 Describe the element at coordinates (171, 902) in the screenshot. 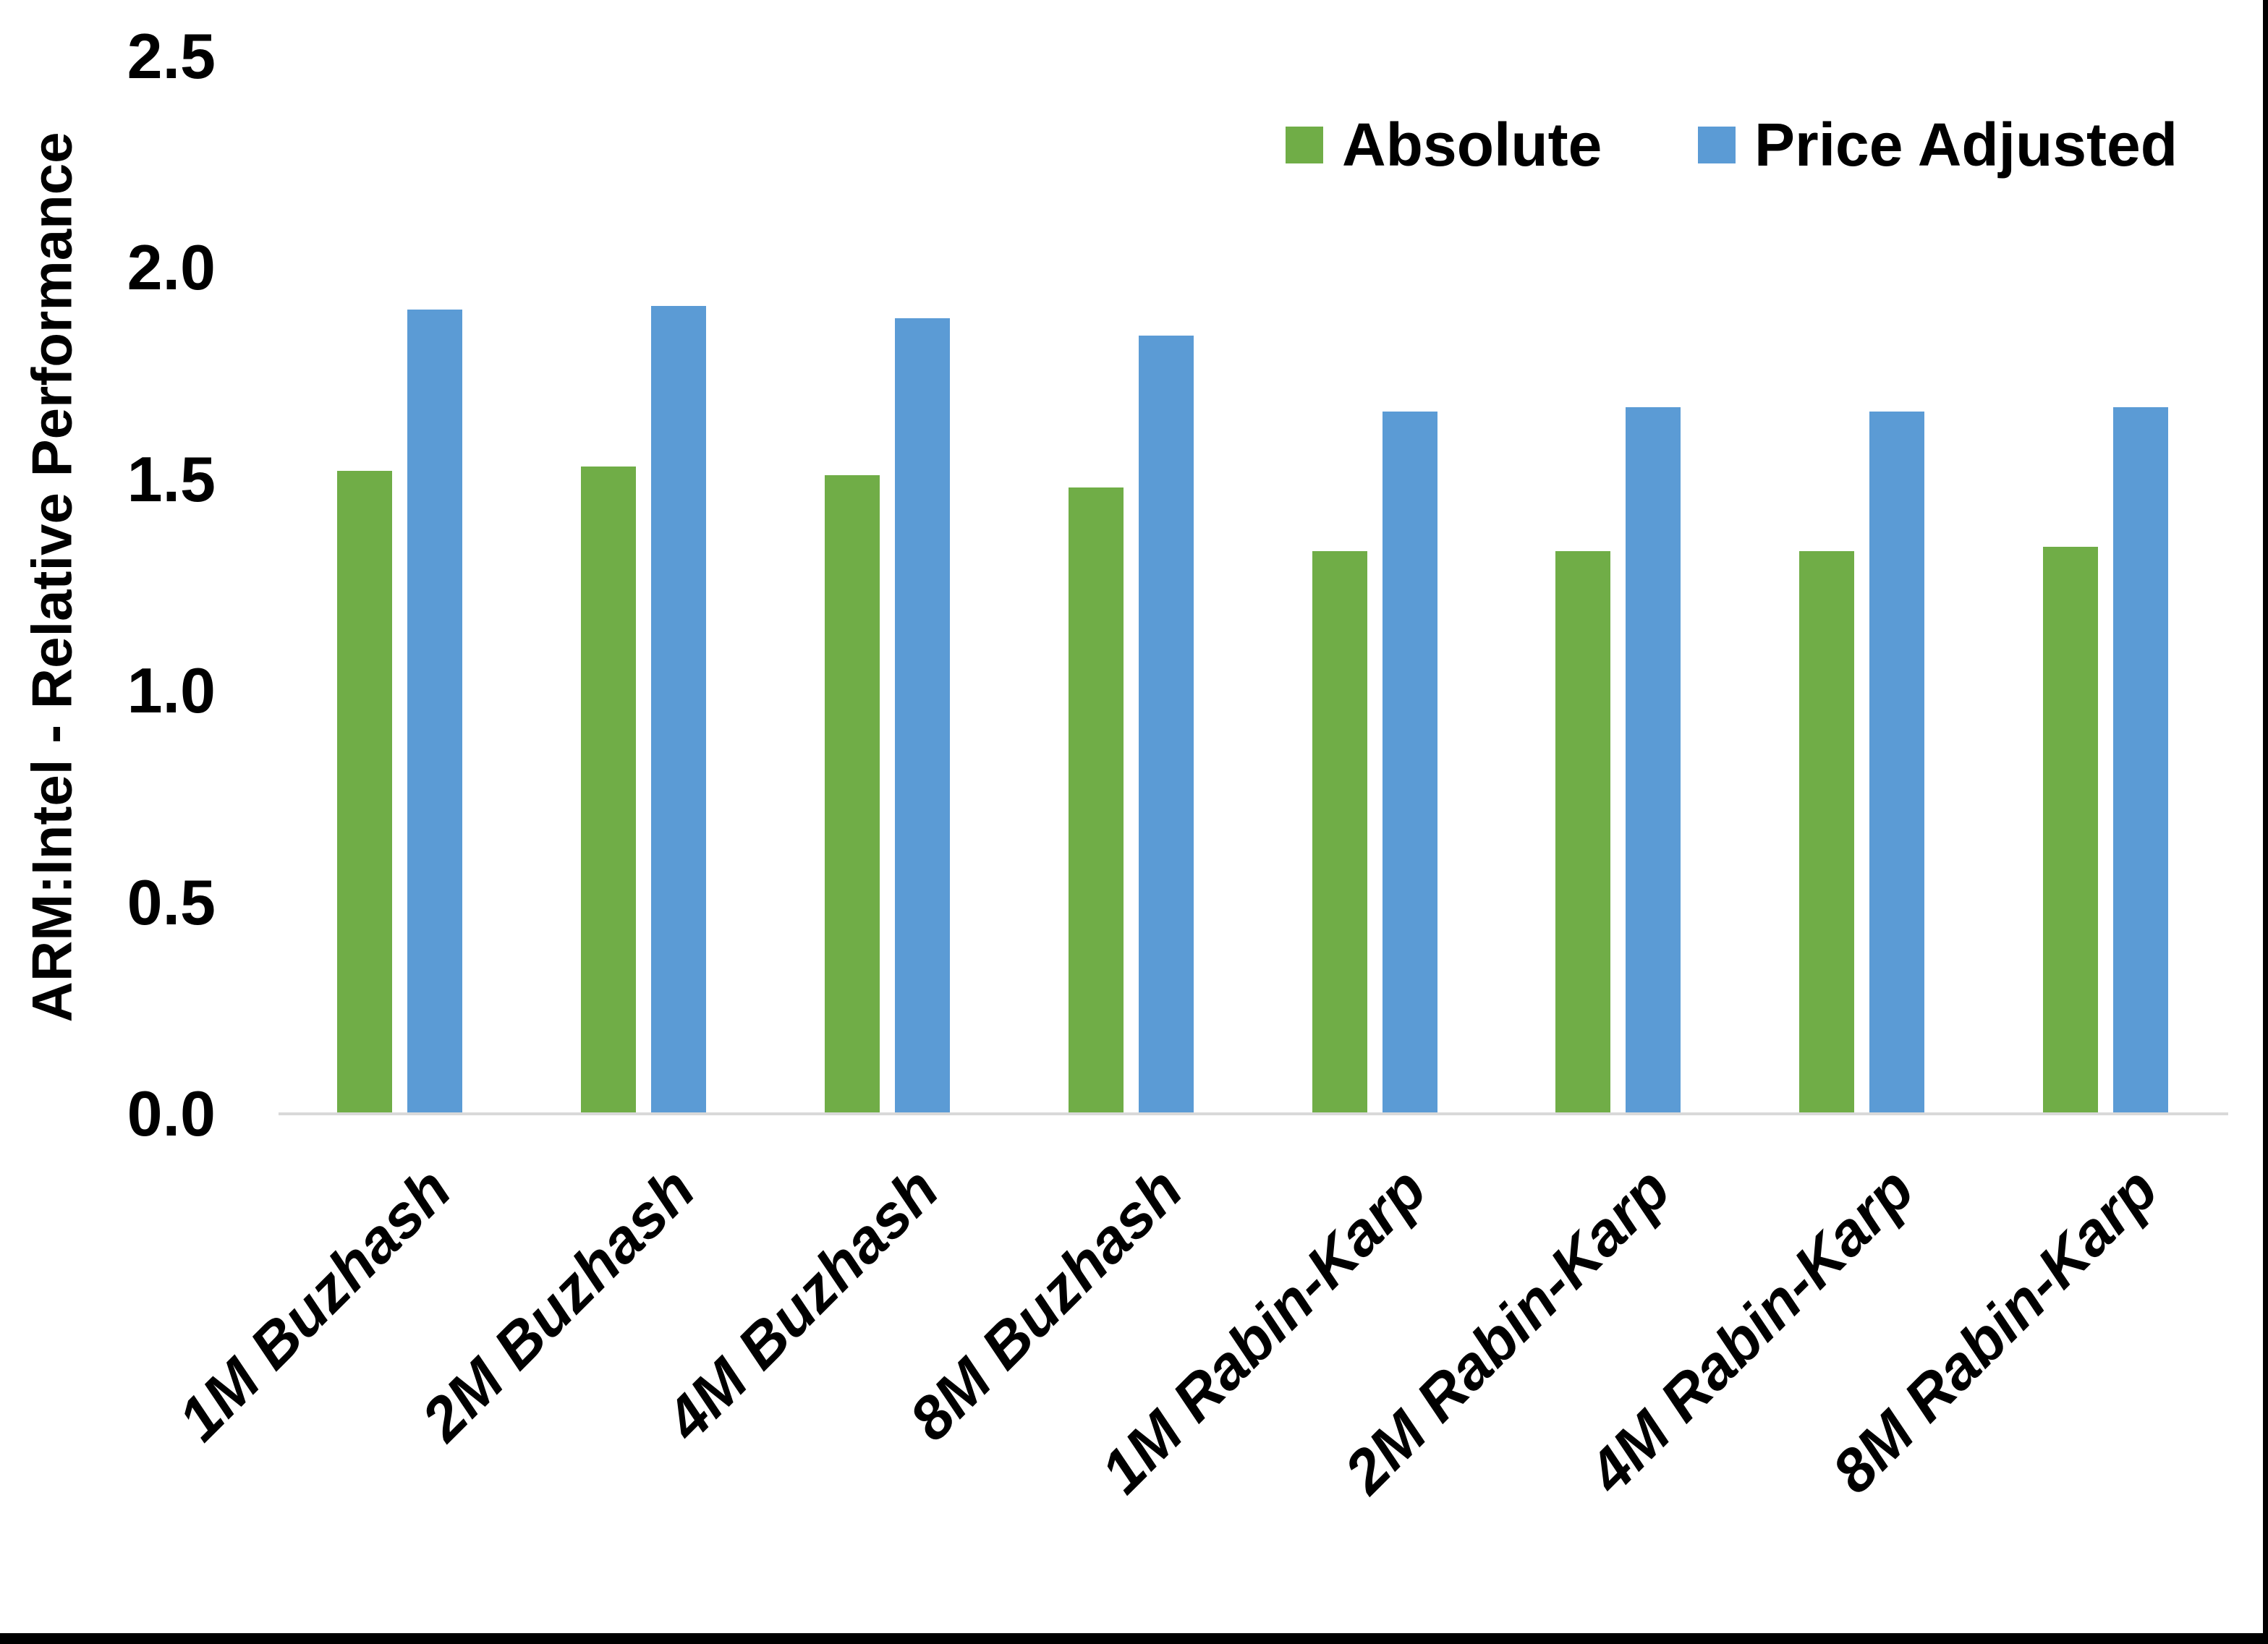

I see `y-axis-tick-label: 0.5` at that location.